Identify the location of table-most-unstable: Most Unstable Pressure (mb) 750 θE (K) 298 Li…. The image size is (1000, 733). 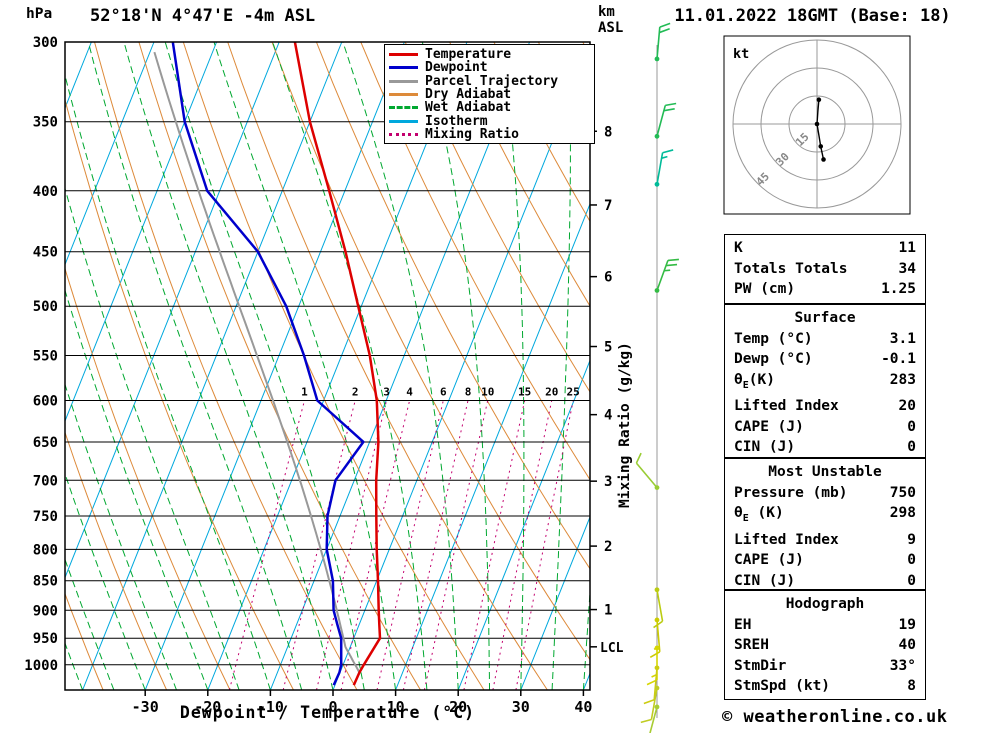
(825, 524).